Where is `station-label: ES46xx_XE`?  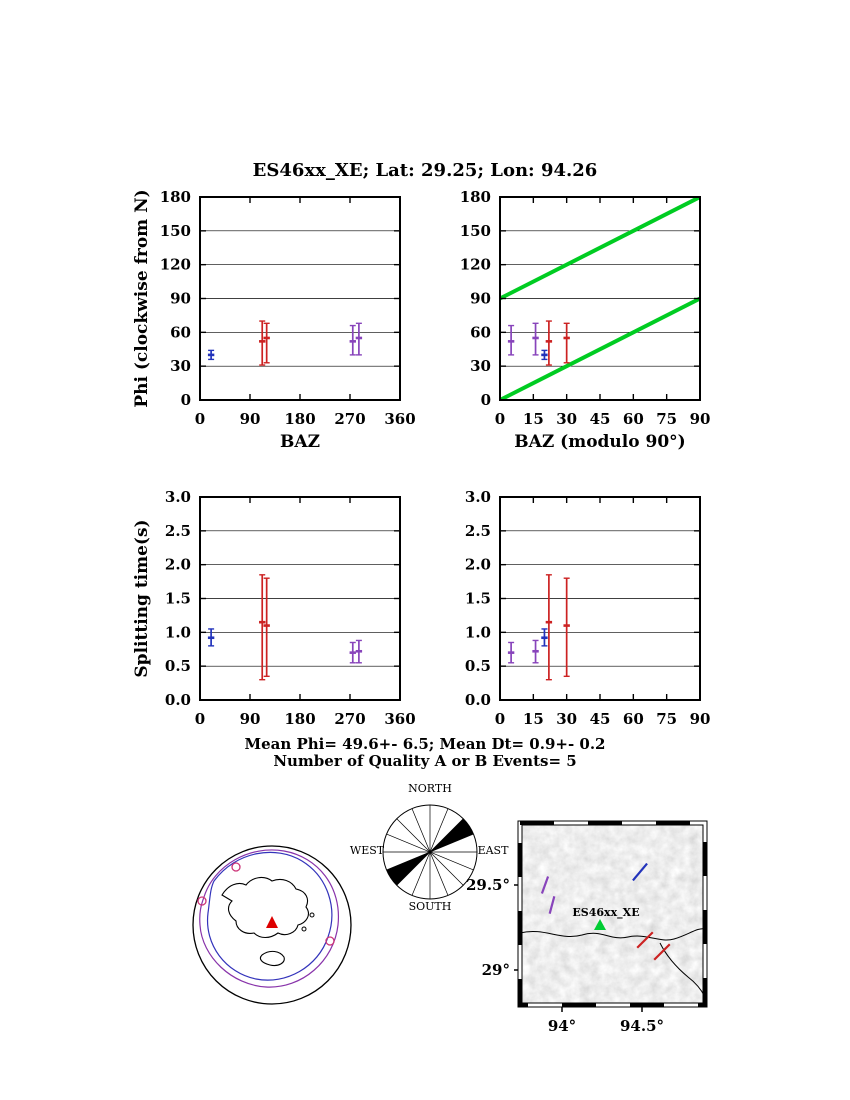 station-label: ES46xx_XE is located at coordinates (605, 913).